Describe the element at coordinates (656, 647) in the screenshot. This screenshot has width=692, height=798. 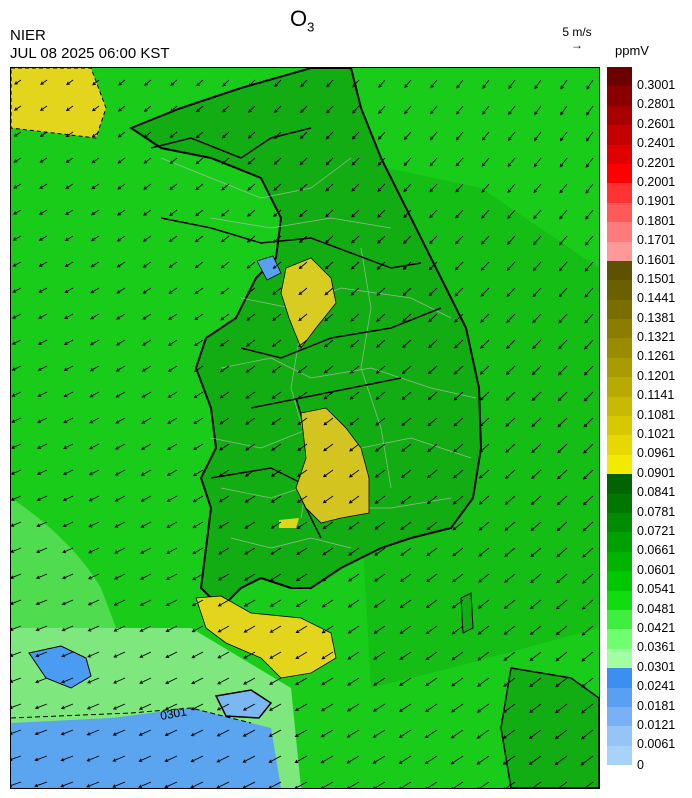
I see `legend-label: 0.0361` at that location.